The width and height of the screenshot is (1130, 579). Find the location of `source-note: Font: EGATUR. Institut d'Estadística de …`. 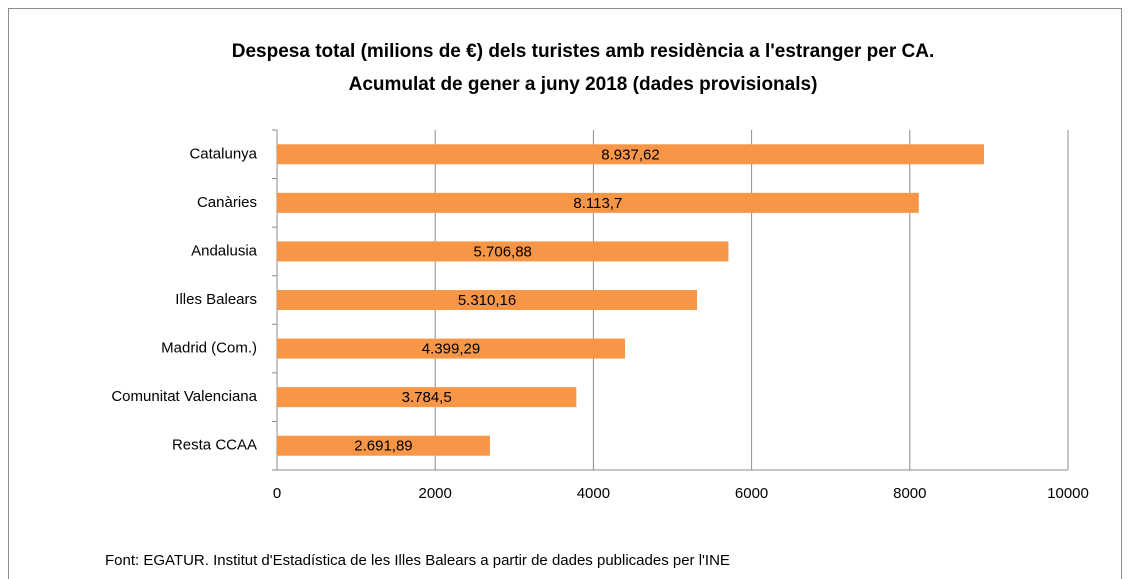

source-note: Font: EGATUR. Institut d'Estadística de … is located at coordinates (417, 560).